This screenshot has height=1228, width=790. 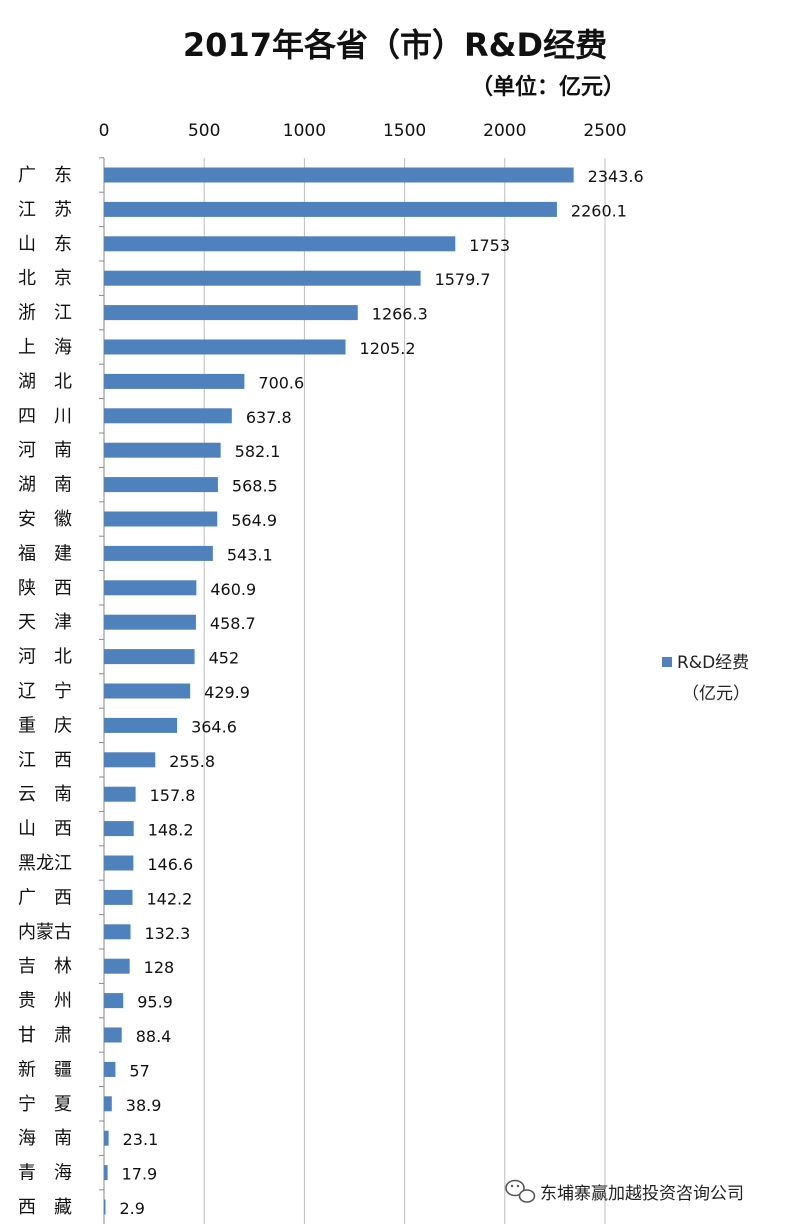 What do you see at coordinates (45, 485) in the screenshot?
I see `category-label: 湖 南` at bounding box center [45, 485].